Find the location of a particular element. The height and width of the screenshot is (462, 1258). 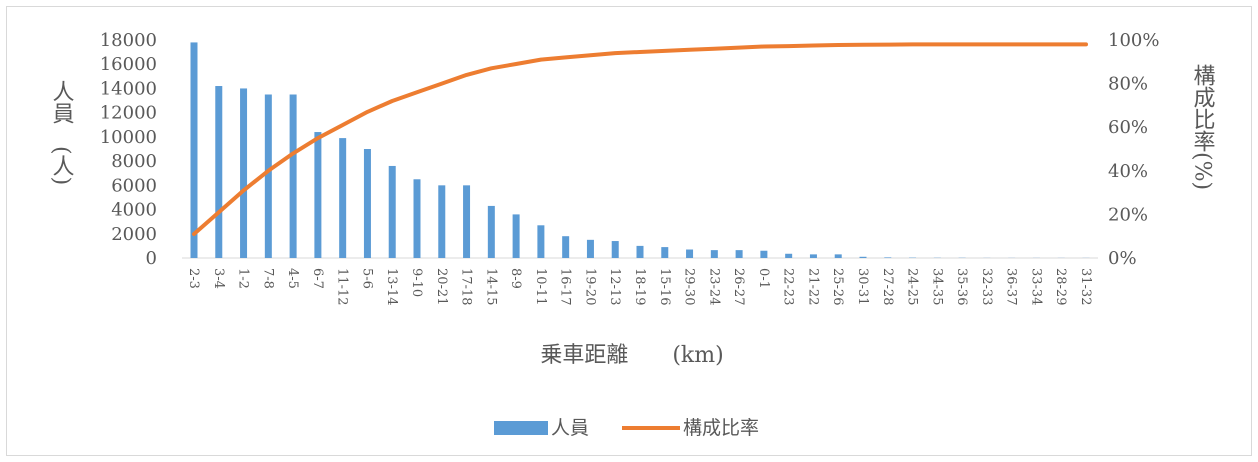

x-tick-35-36: 35-36 is located at coordinates (961, 286).